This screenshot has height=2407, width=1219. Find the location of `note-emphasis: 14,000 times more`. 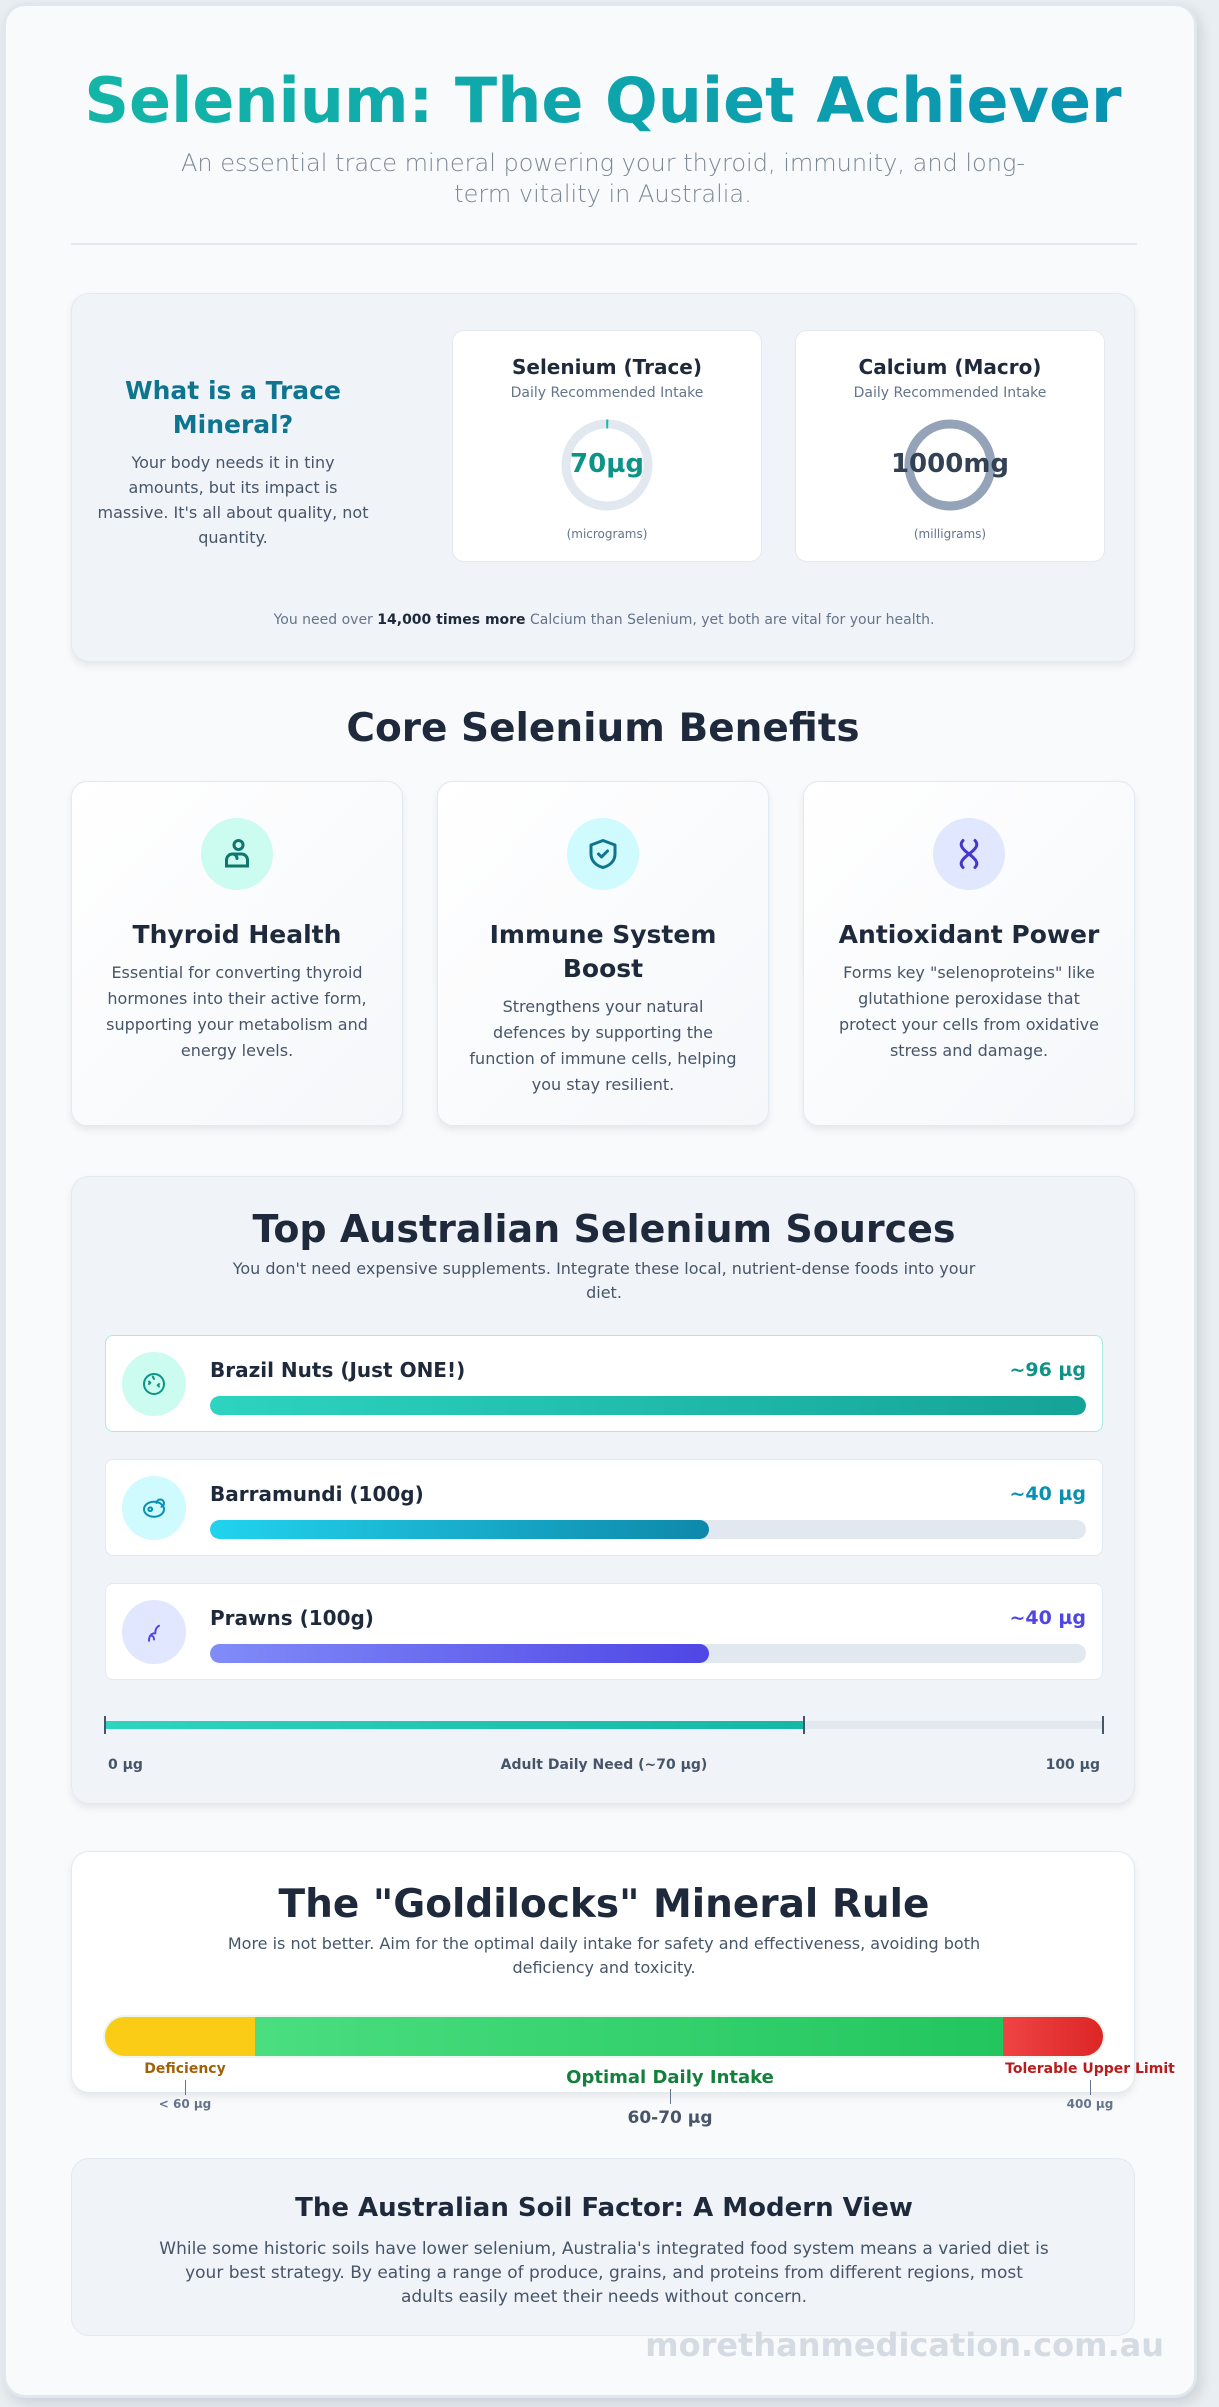

note-emphasis: 14,000 times more is located at coordinates (451, 620).